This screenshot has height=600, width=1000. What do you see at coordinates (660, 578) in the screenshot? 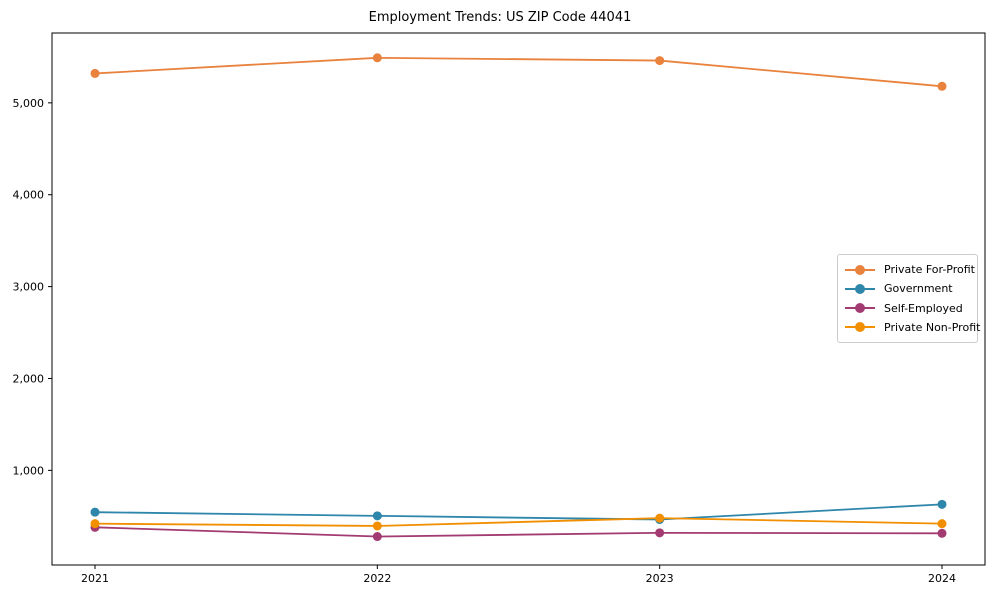
I see `x-tick-label: 2023` at bounding box center [660, 578].